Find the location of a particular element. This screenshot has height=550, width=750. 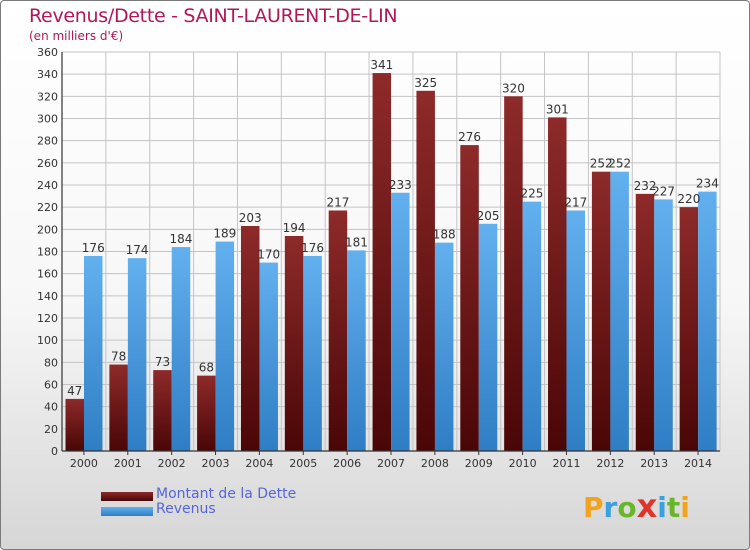

x-tick-label: 2009 is located at coordinates (479, 463).